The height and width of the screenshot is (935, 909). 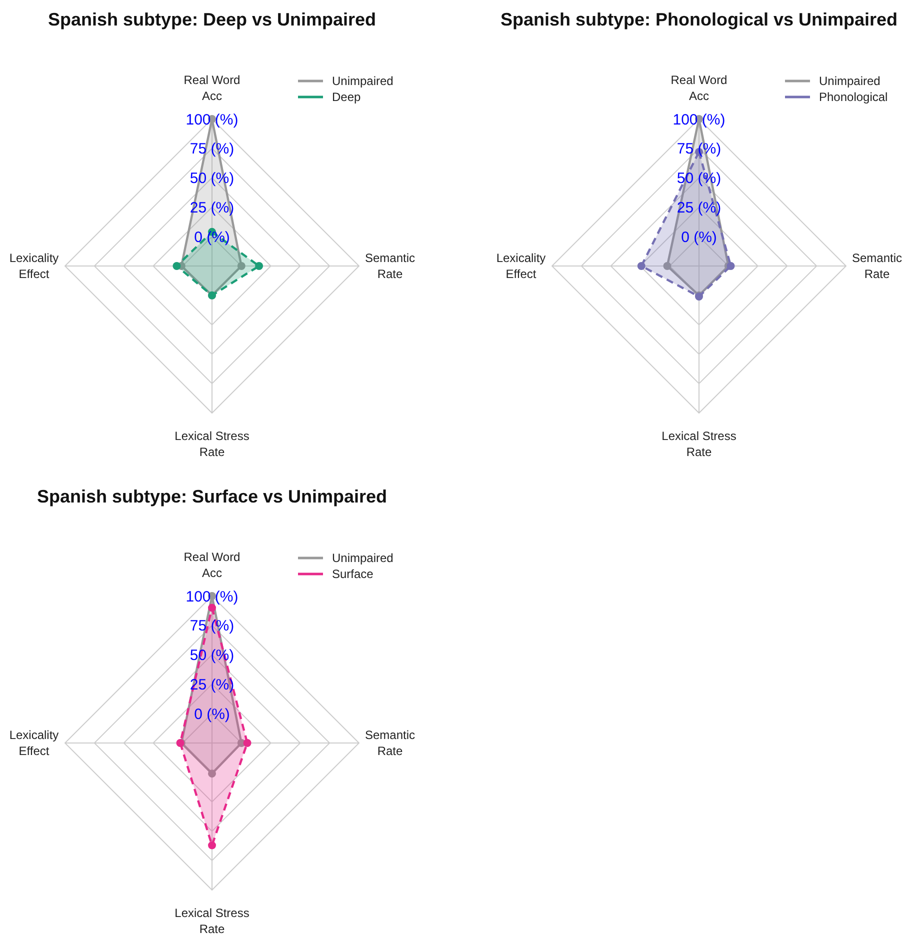 I want to click on legend-label: Deep, so click(x=347, y=97).